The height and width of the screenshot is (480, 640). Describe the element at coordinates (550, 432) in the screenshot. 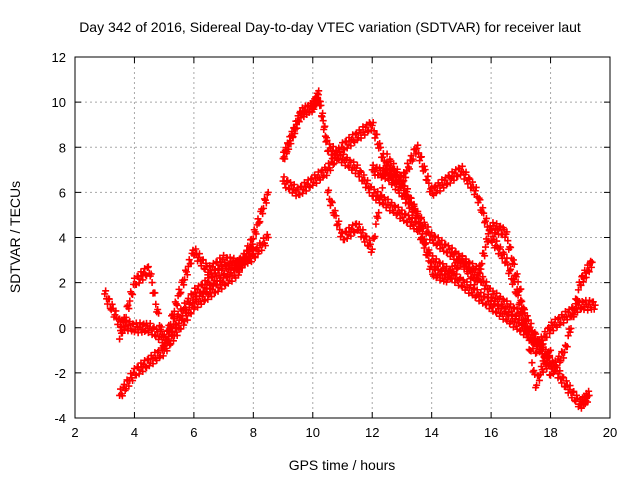

I see `x-tick-label: 18` at that location.